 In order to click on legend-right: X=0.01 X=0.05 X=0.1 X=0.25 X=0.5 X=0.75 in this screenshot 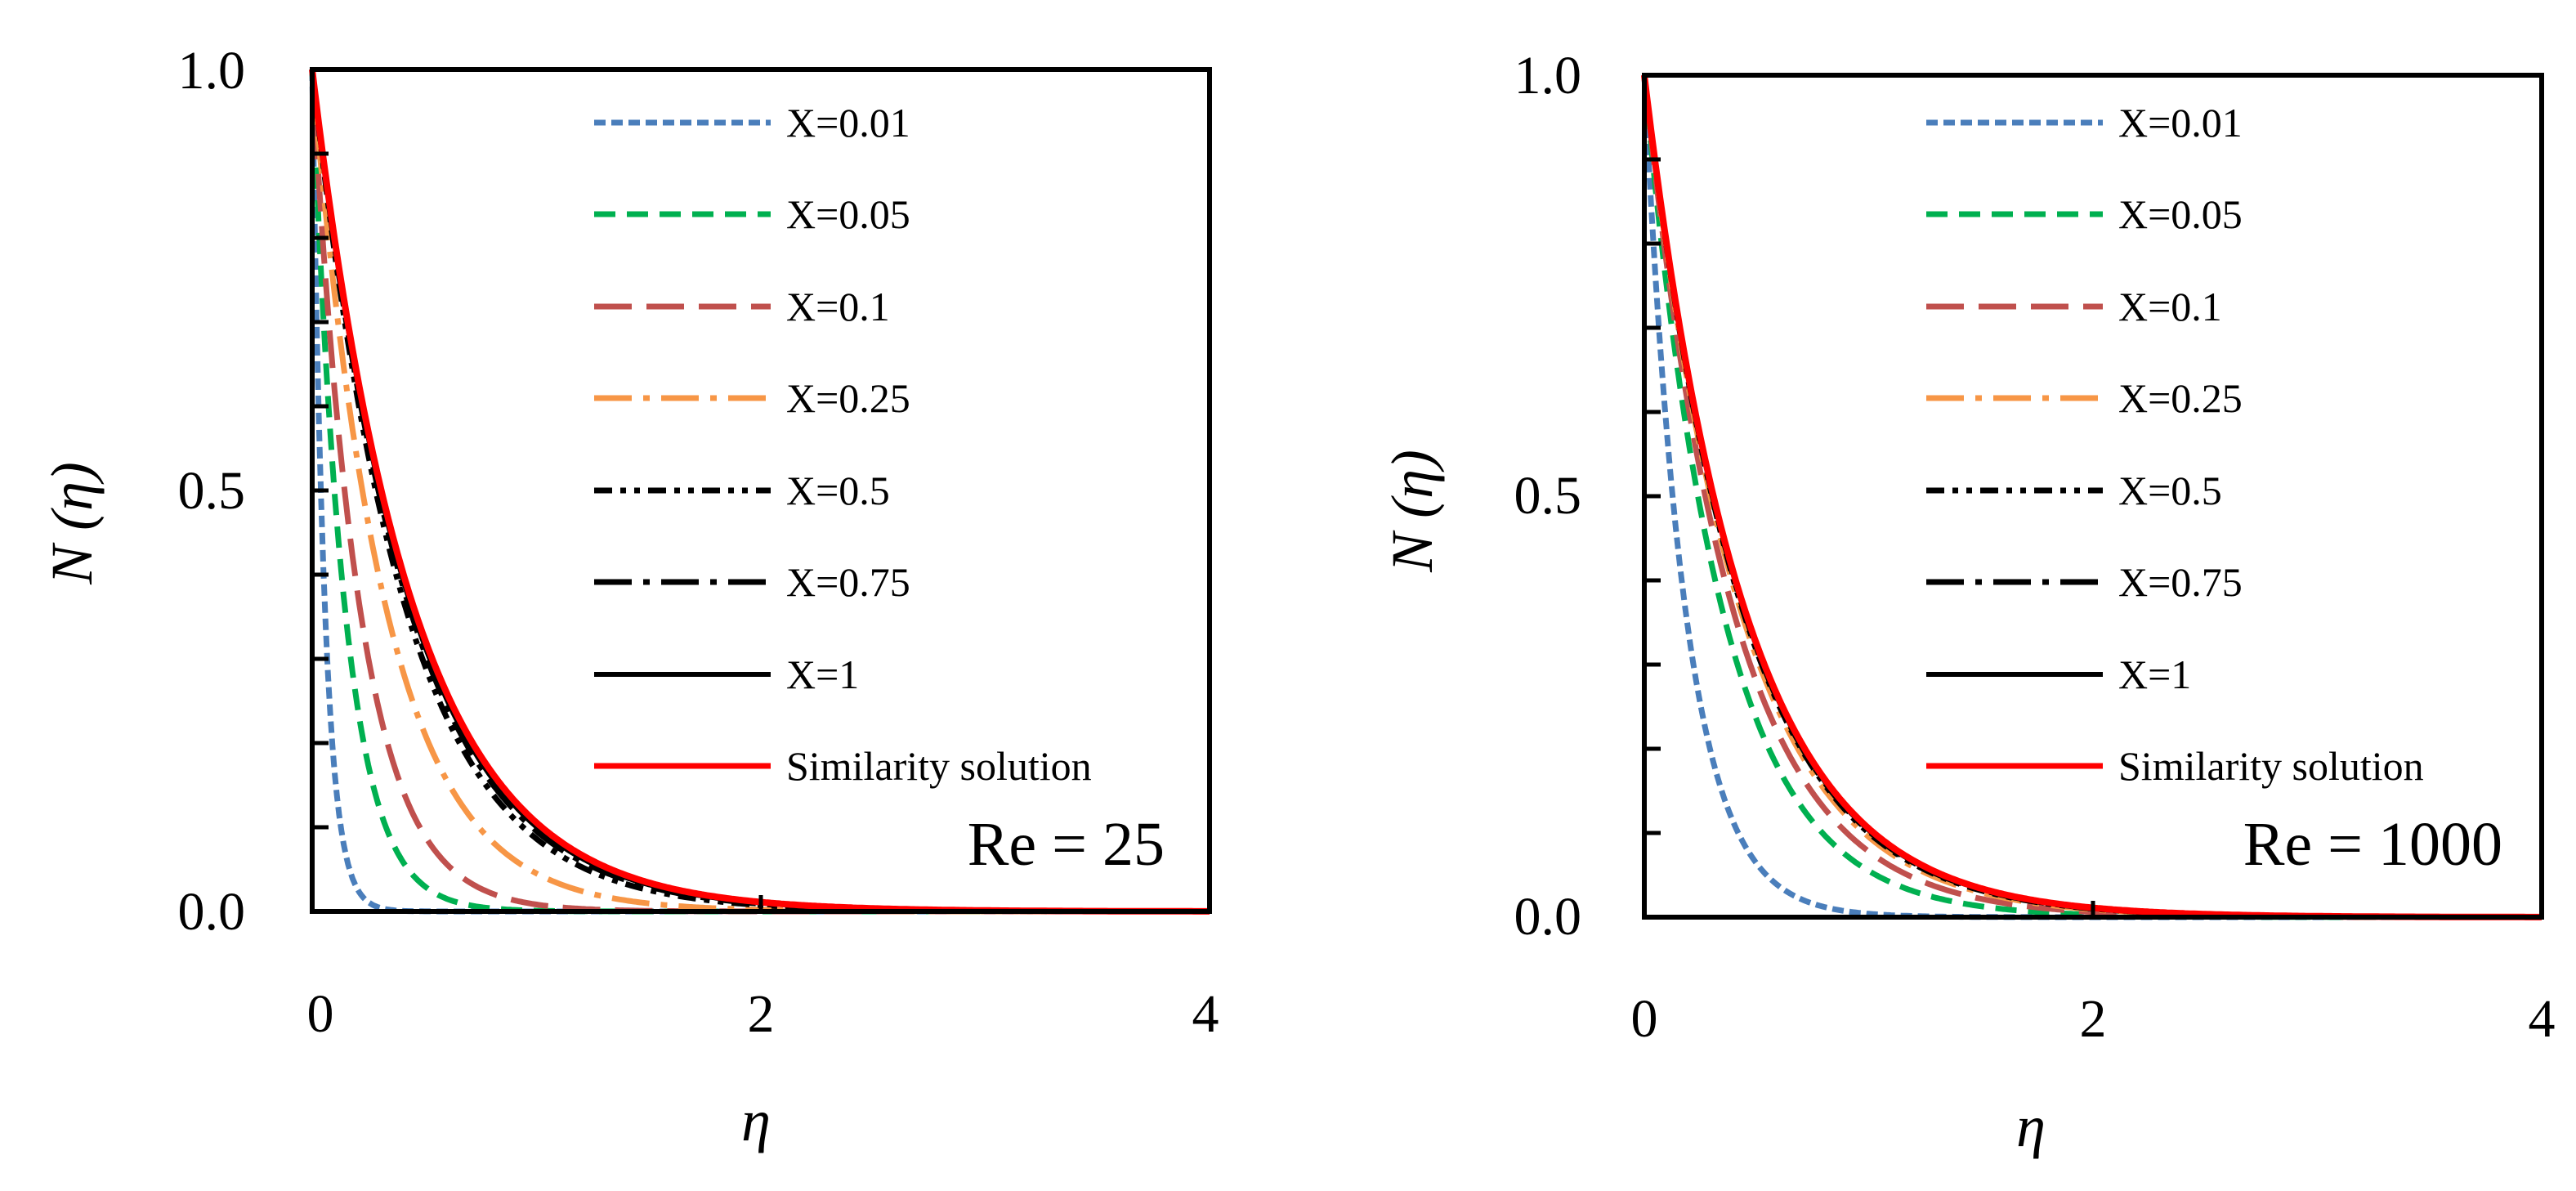, I will do `click(2175, 444)`.